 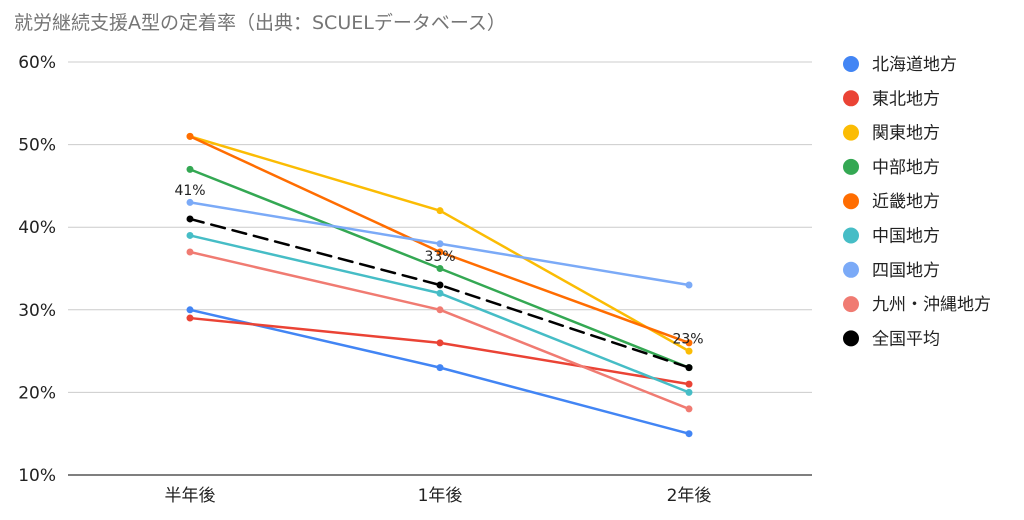 I want to click on data-label: 23%, so click(x=687, y=340).